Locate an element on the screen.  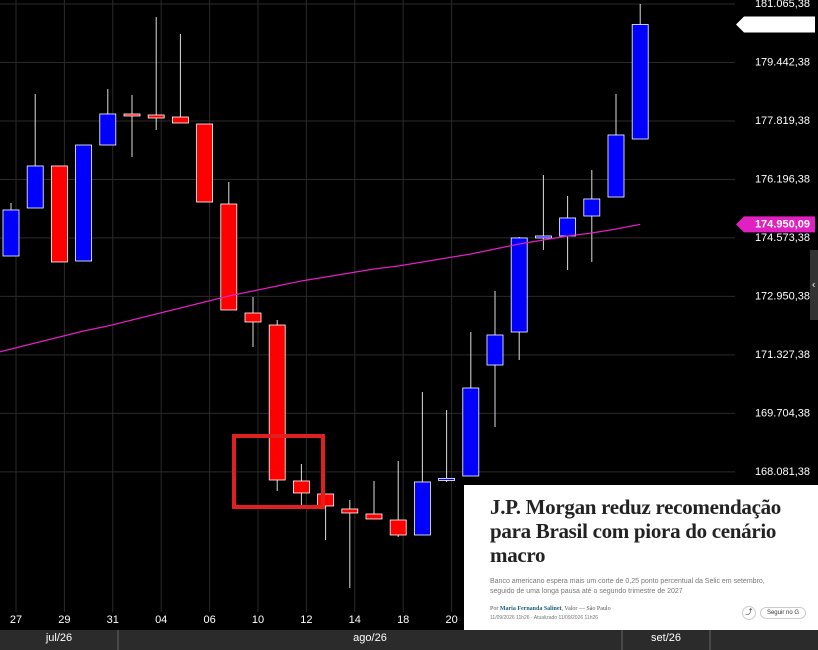
month-label: set/26 is located at coordinates (666, 638).